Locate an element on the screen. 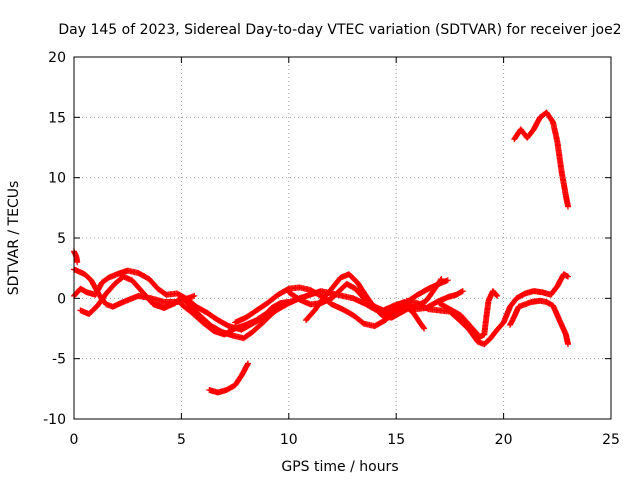 The image size is (640, 480). series-track-i is located at coordinates (468, 314).